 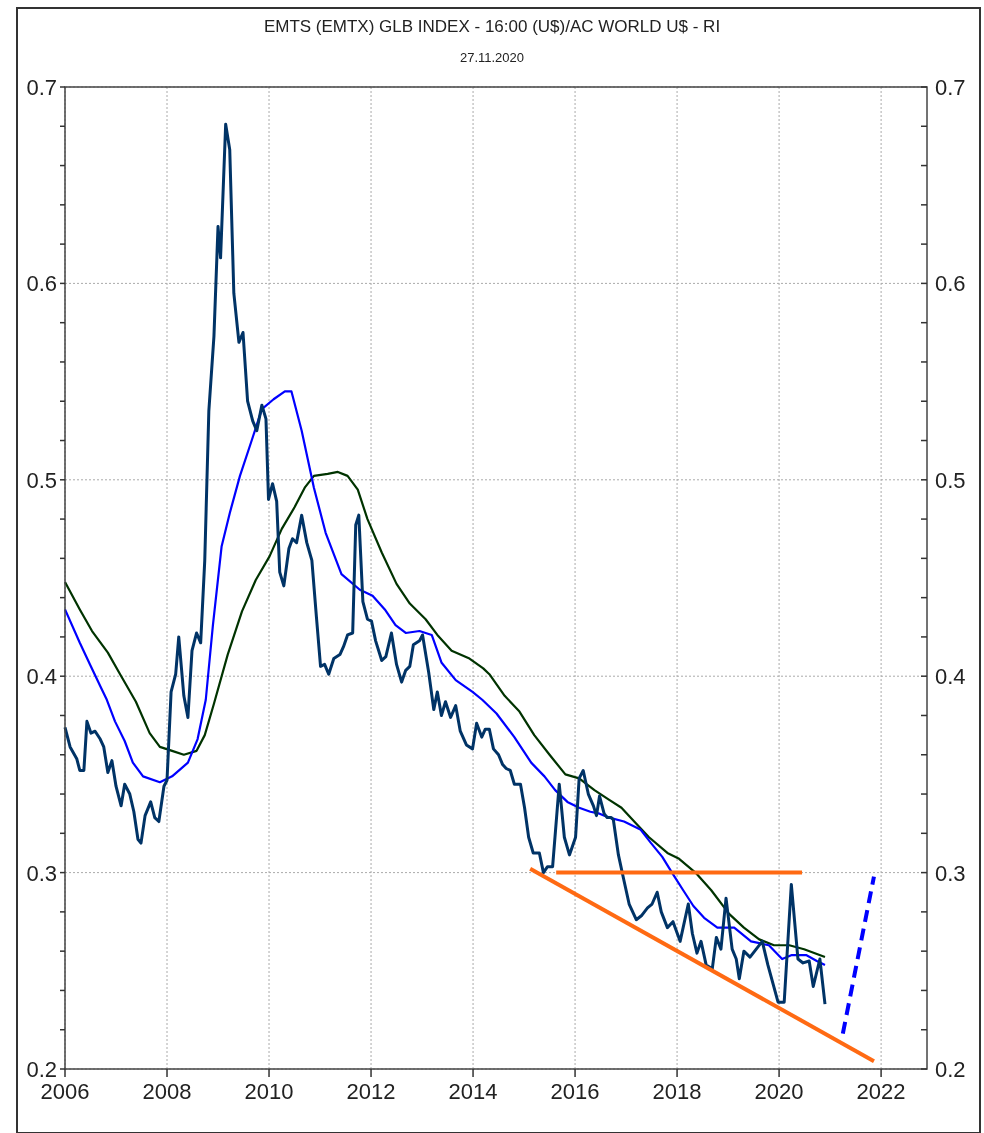 I want to click on x-tick-label: 2020, so click(x=779, y=1091).